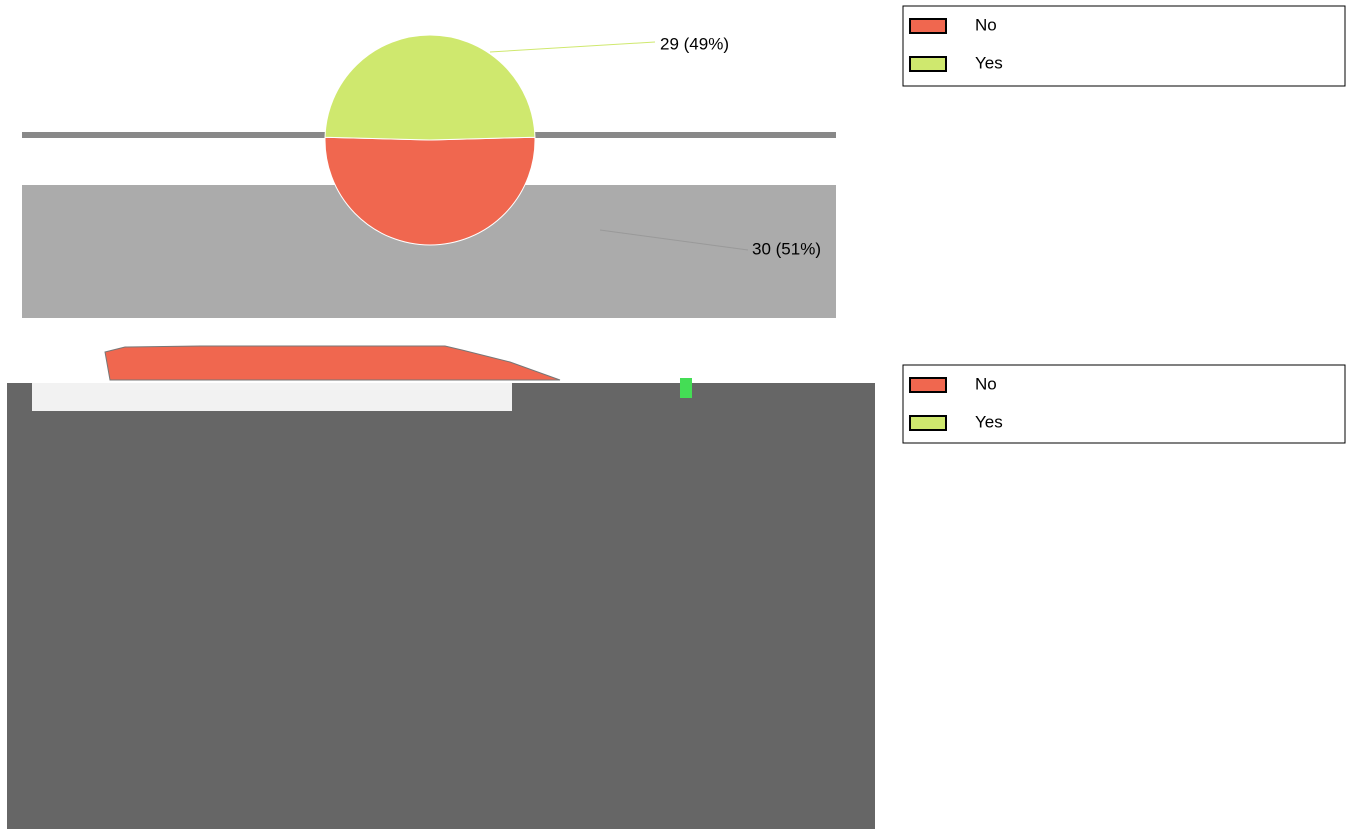 This screenshot has height=834, width=1347. What do you see at coordinates (272, 397) in the screenshot?
I see `map-glitch` at bounding box center [272, 397].